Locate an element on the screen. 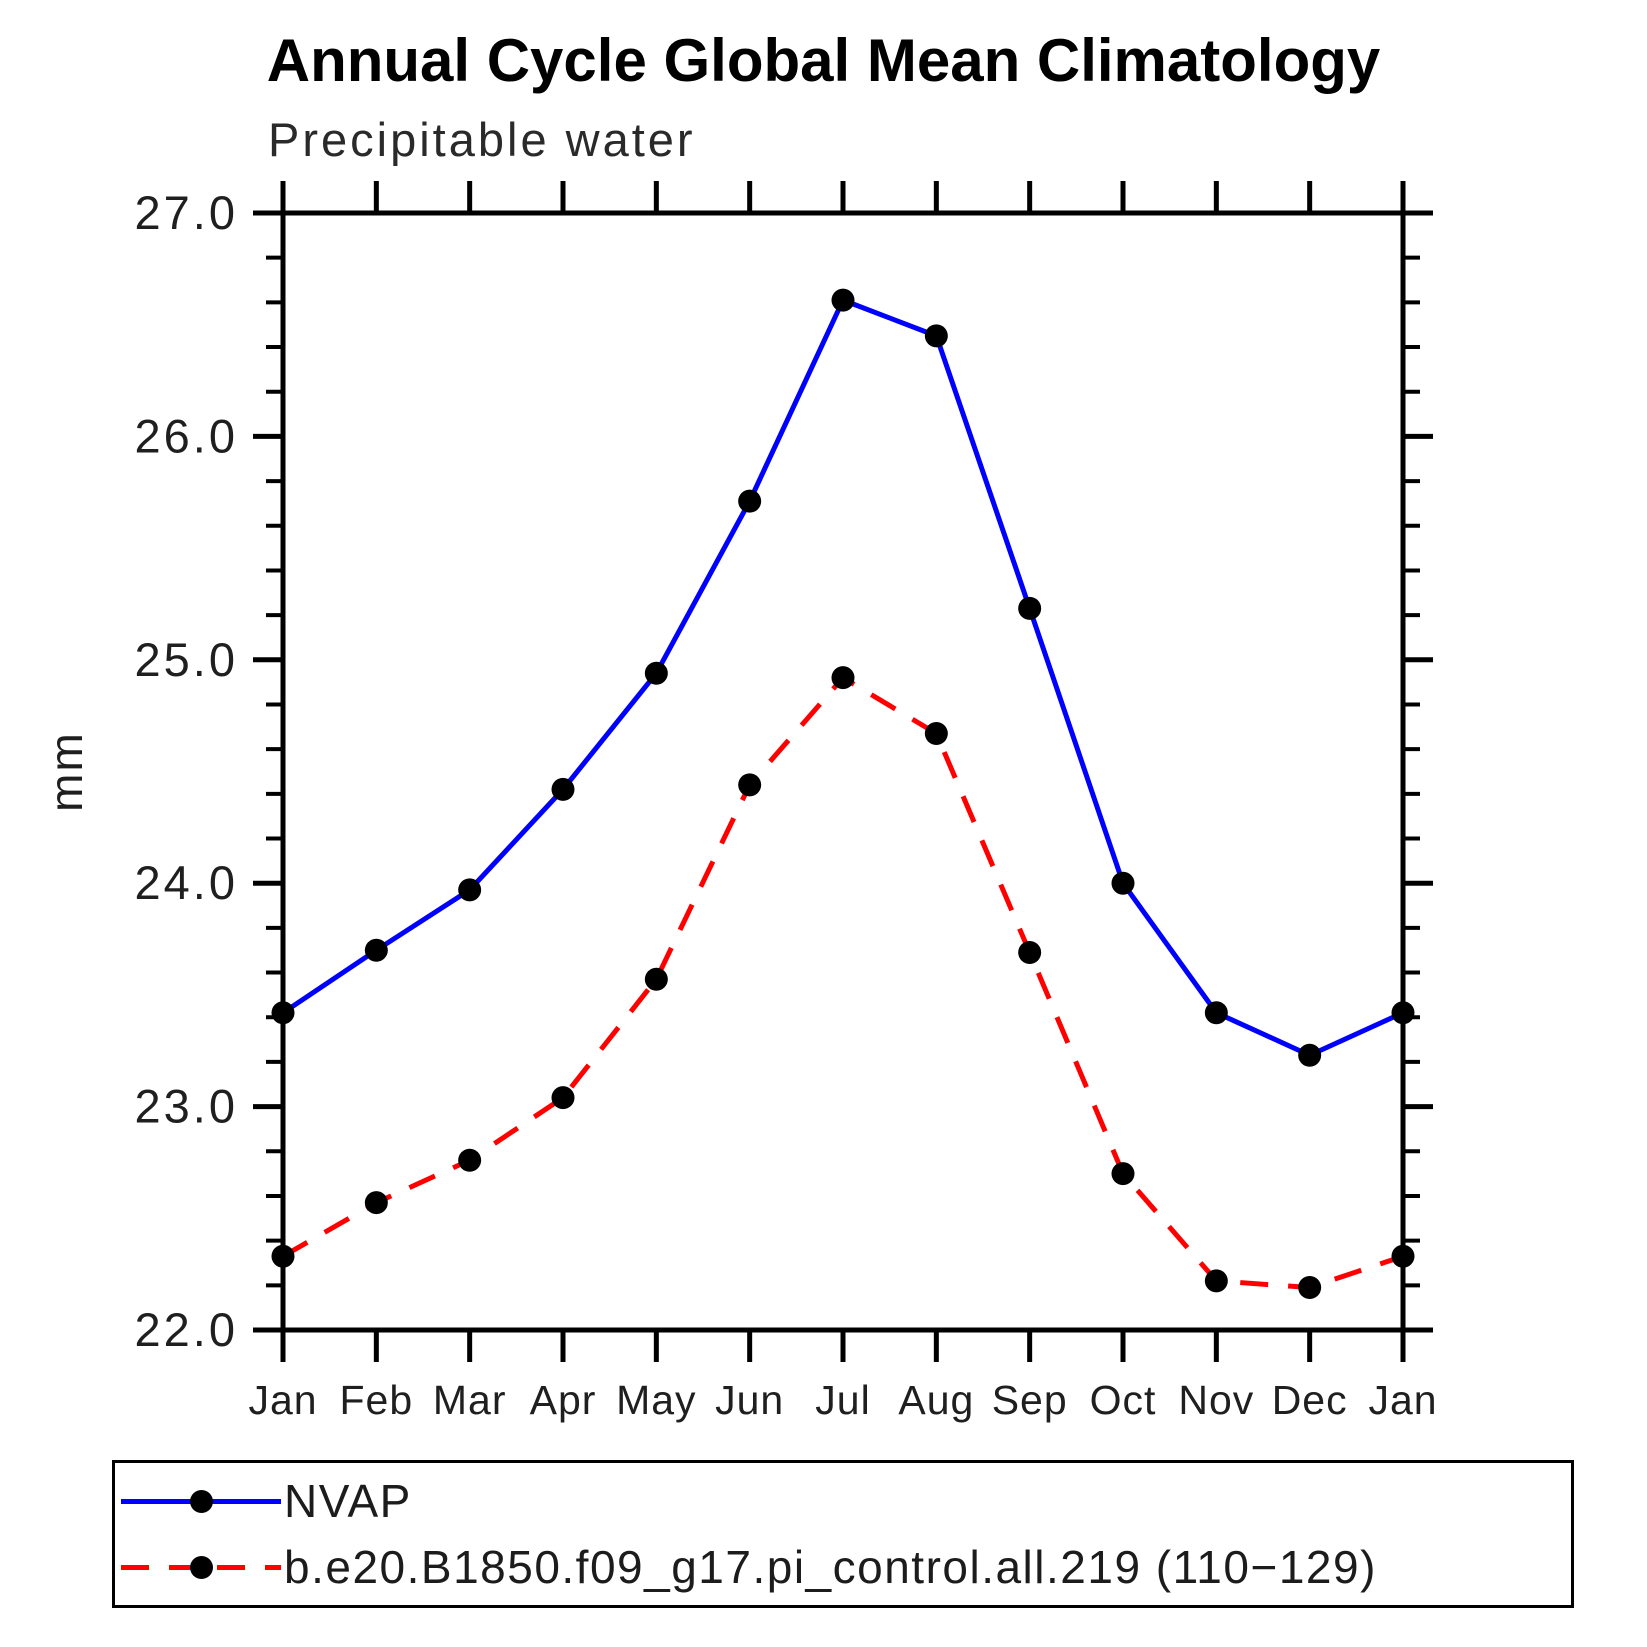  y-tick-label: 24.0 is located at coordinates (186, 882).